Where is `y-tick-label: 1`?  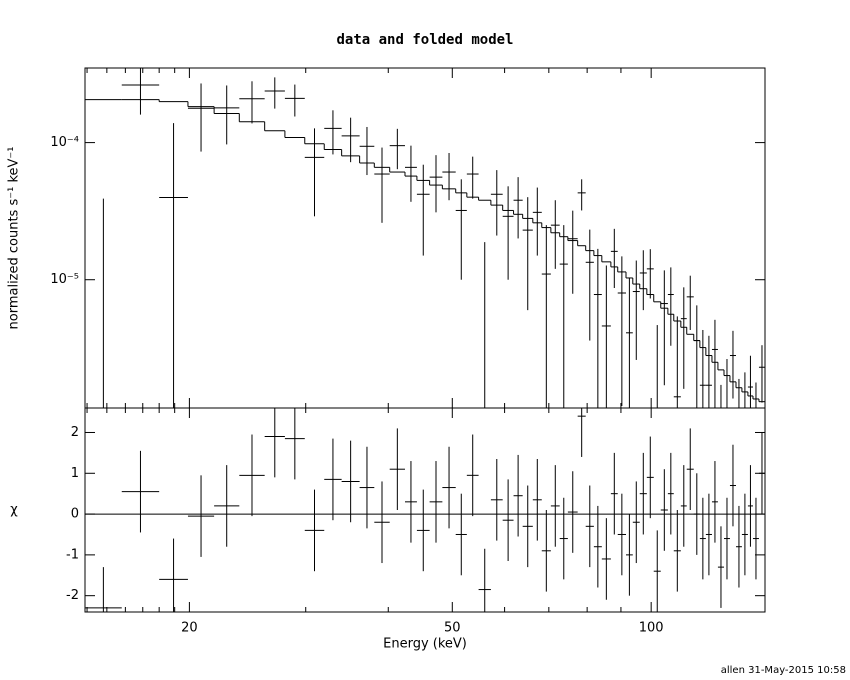
y-tick-label: 1 is located at coordinates (75, 473).